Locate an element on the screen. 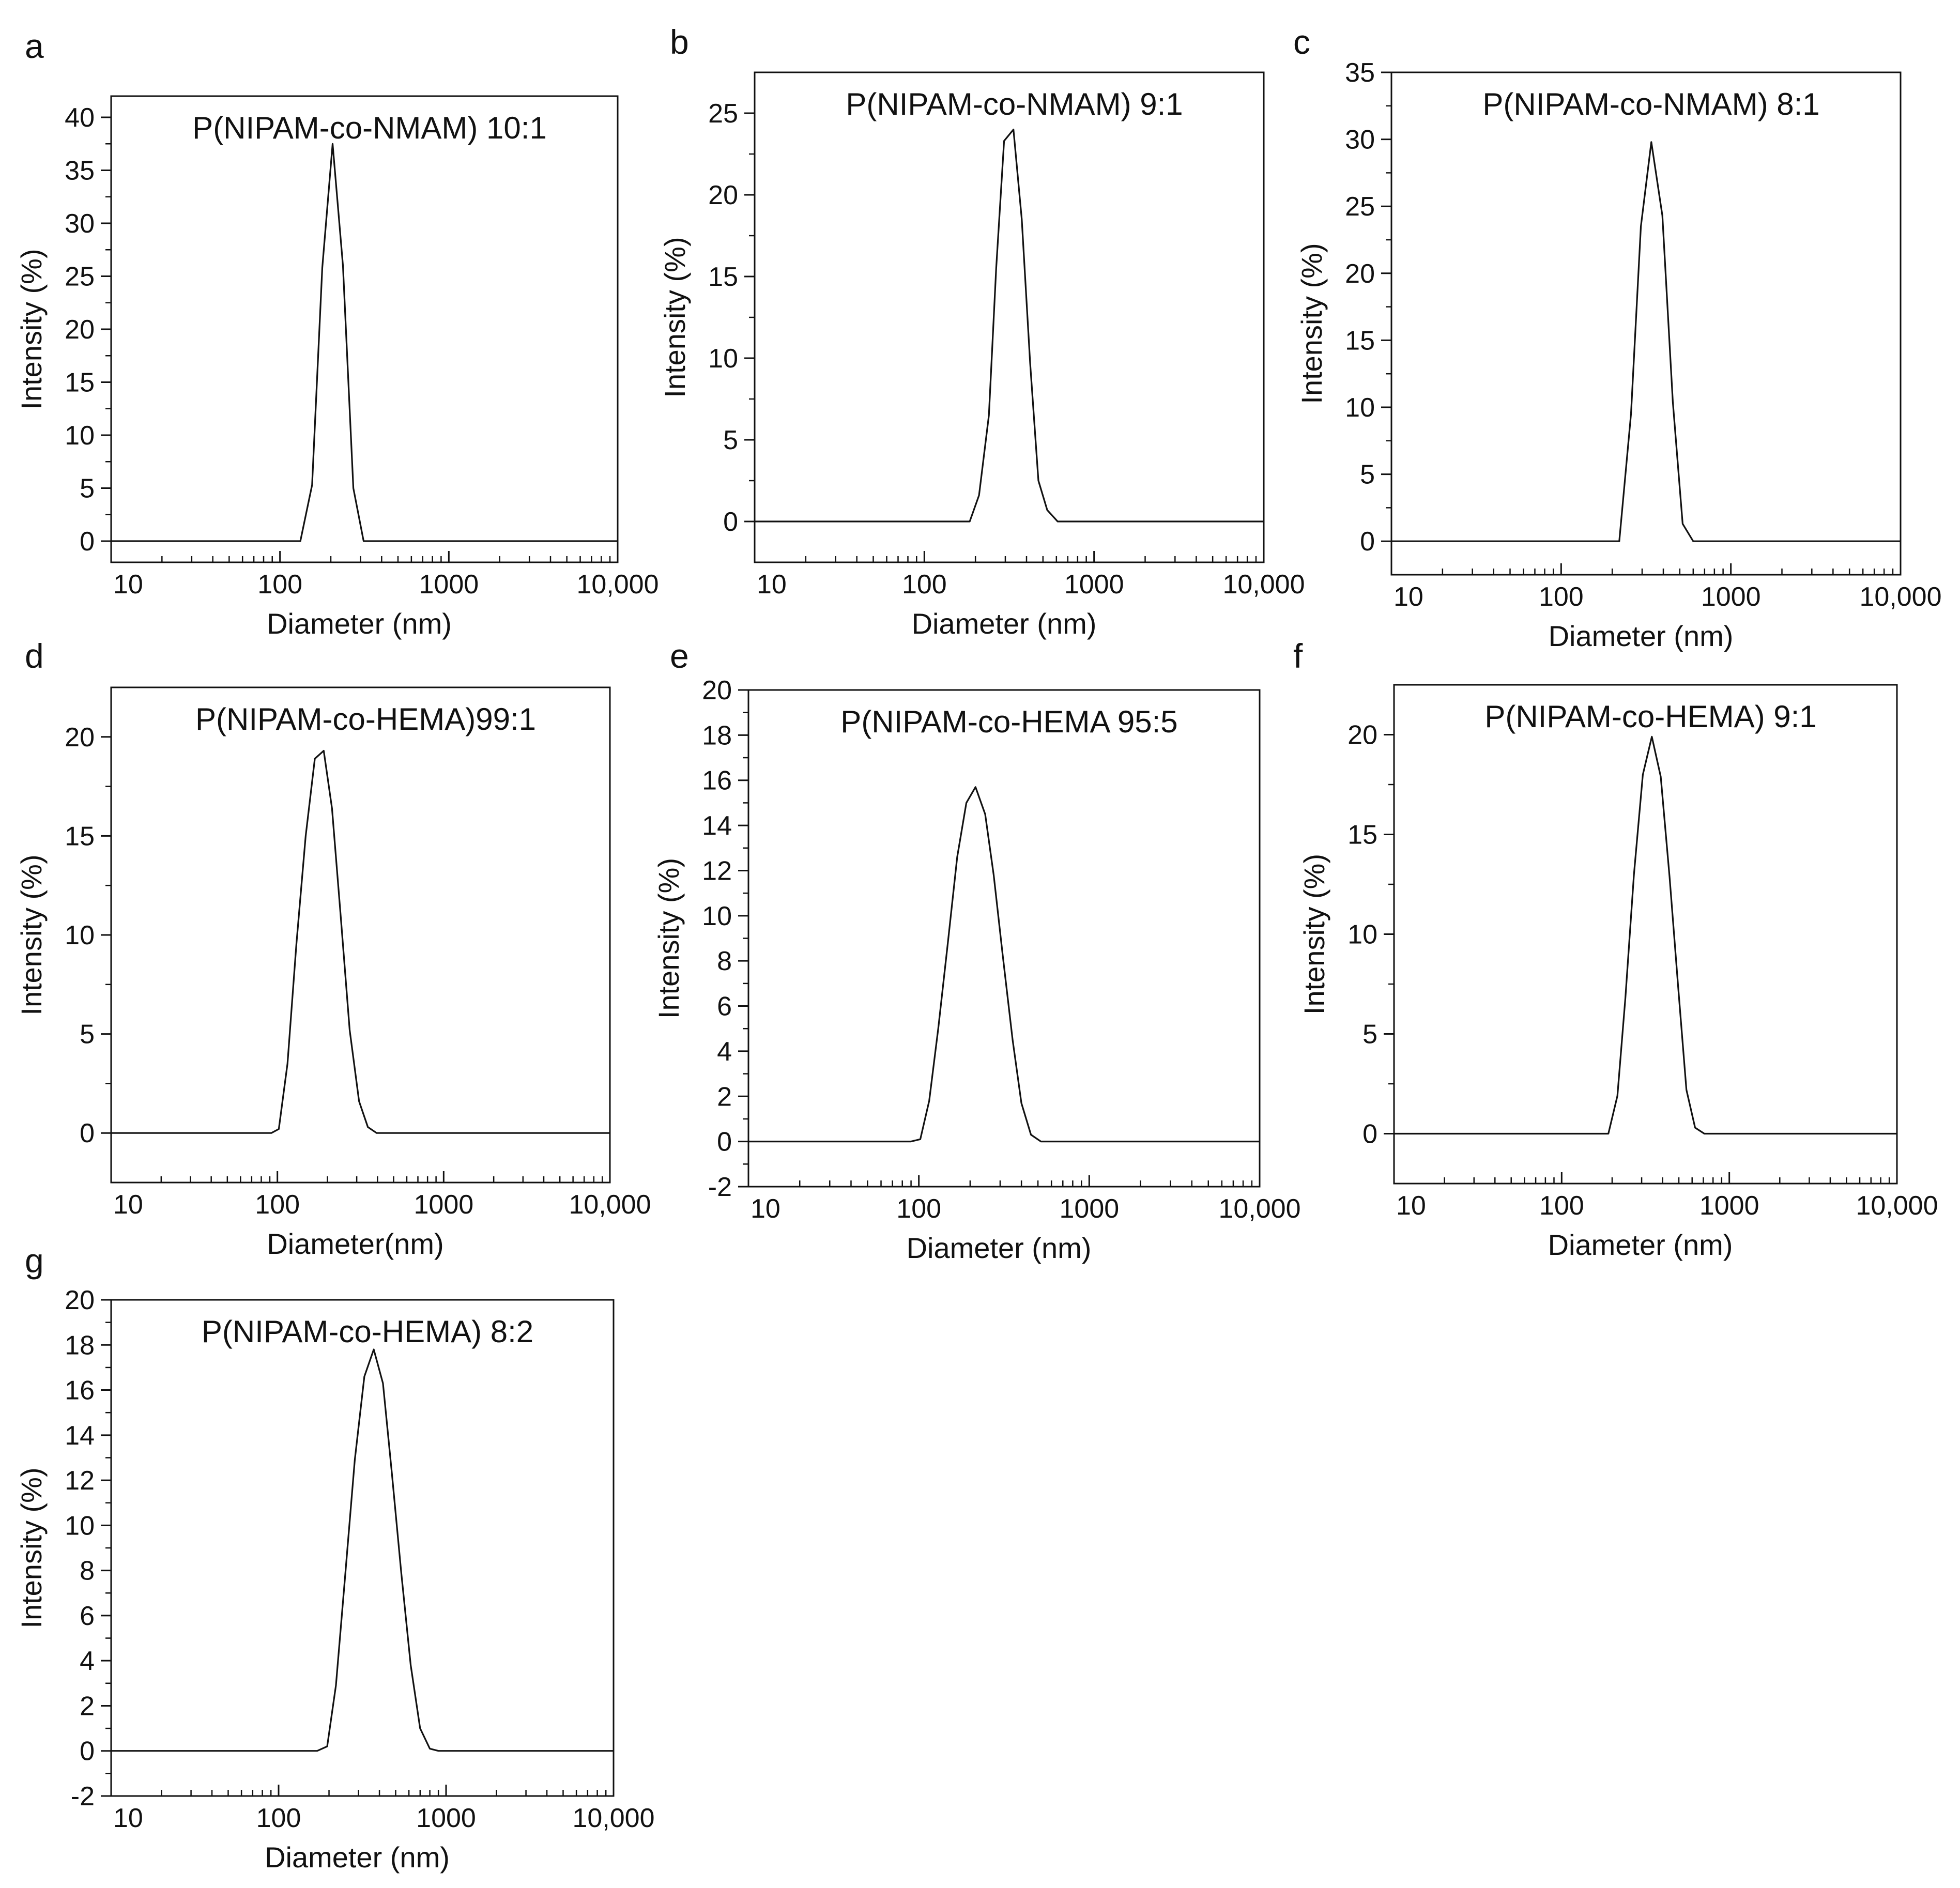 This screenshot has width=1960, height=1888. y-tick-label: 16 is located at coordinates (717, 781).